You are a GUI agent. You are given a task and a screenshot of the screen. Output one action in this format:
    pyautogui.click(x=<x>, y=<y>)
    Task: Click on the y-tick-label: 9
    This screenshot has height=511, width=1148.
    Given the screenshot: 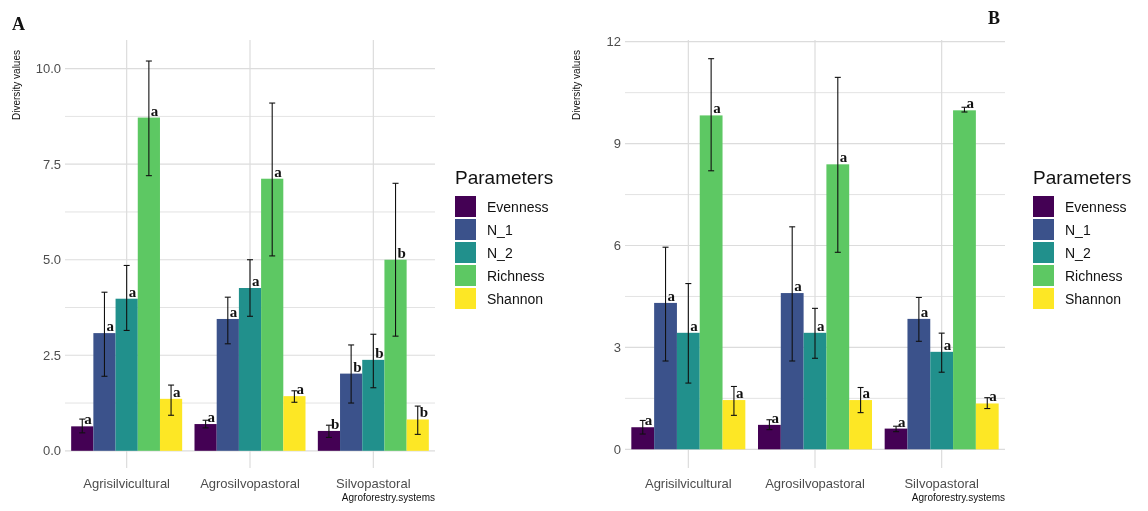 What is the action you would take?
    pyautogui.click(x=617, y=144)
    